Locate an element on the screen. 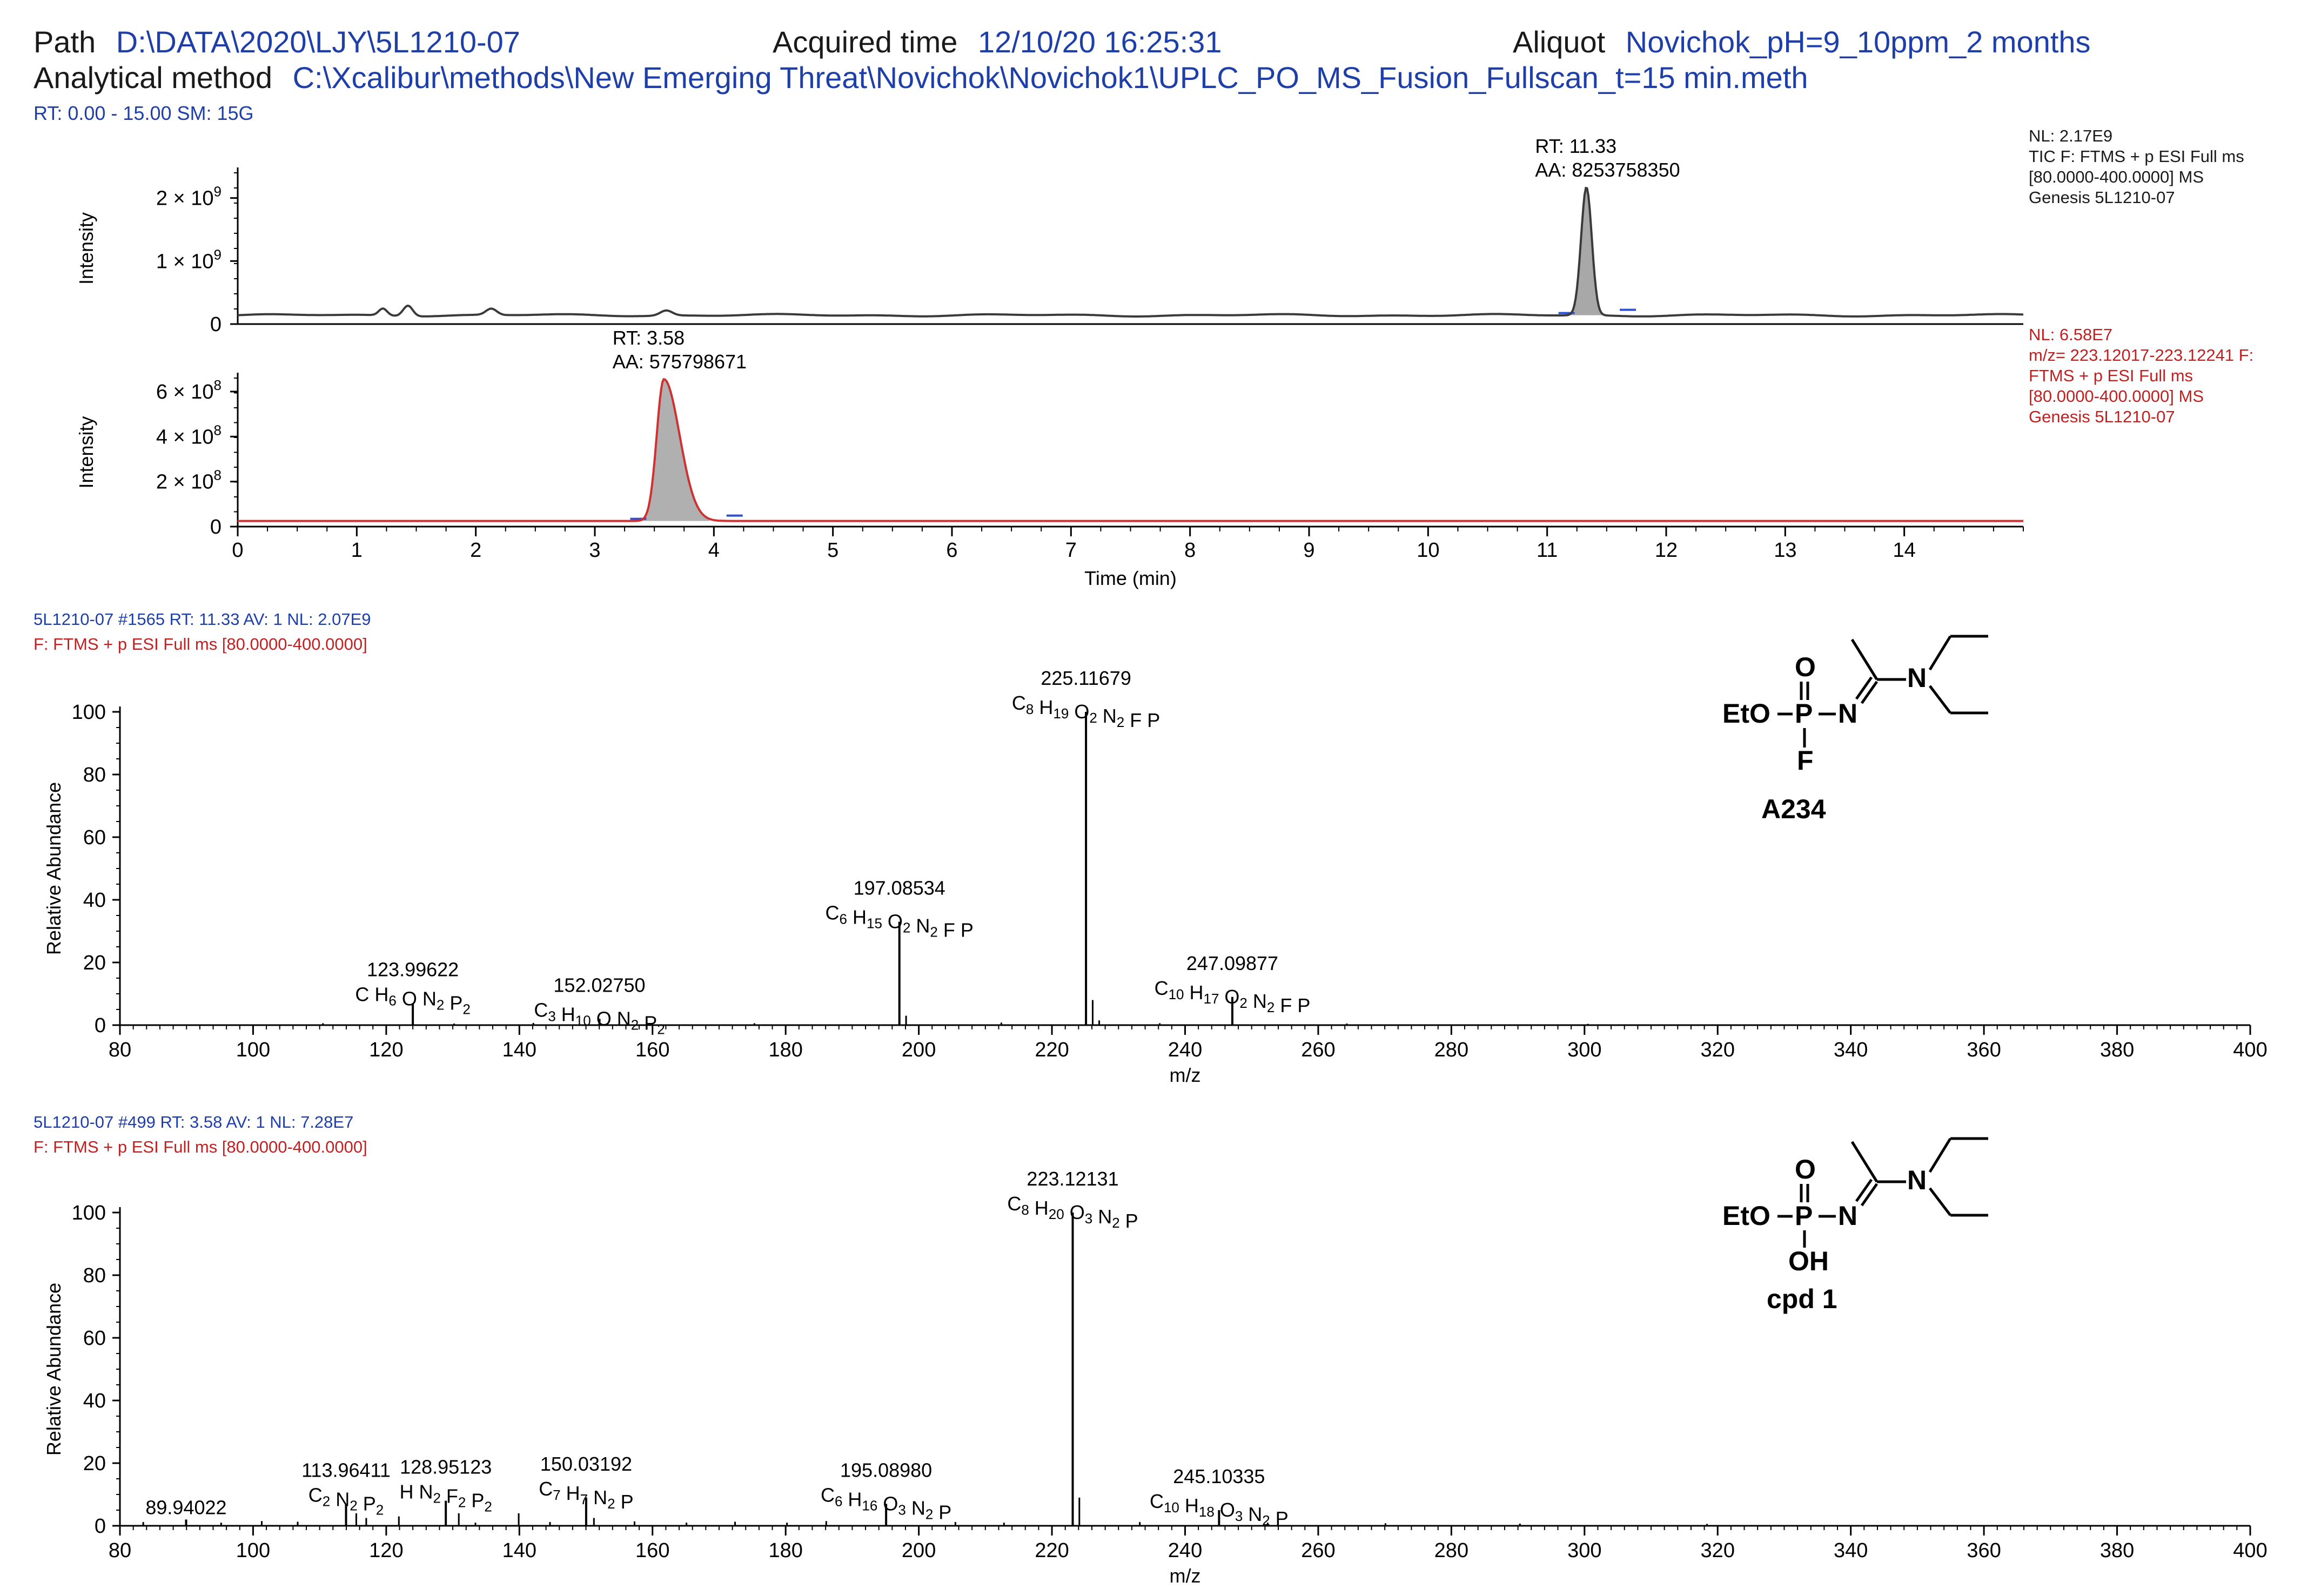 This screenshot has height=1596, width=2301. a234-label: A234 is located at coordinates (1793, 809).